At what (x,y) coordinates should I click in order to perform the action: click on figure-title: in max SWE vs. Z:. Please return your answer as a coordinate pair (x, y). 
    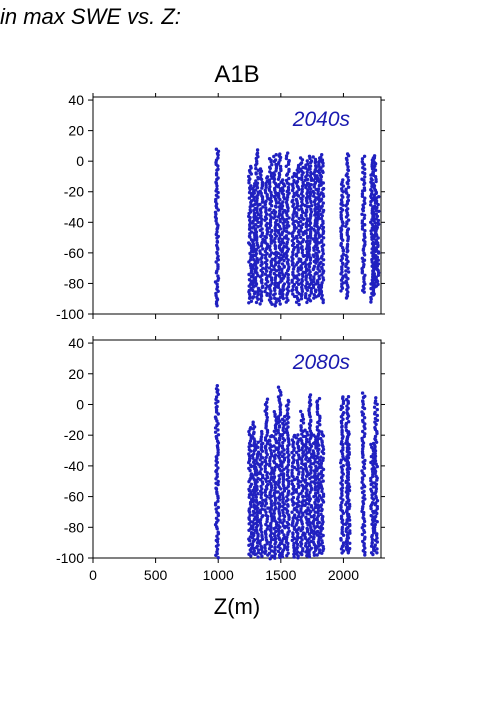
    Looking at the image, I should click on (90, 16).